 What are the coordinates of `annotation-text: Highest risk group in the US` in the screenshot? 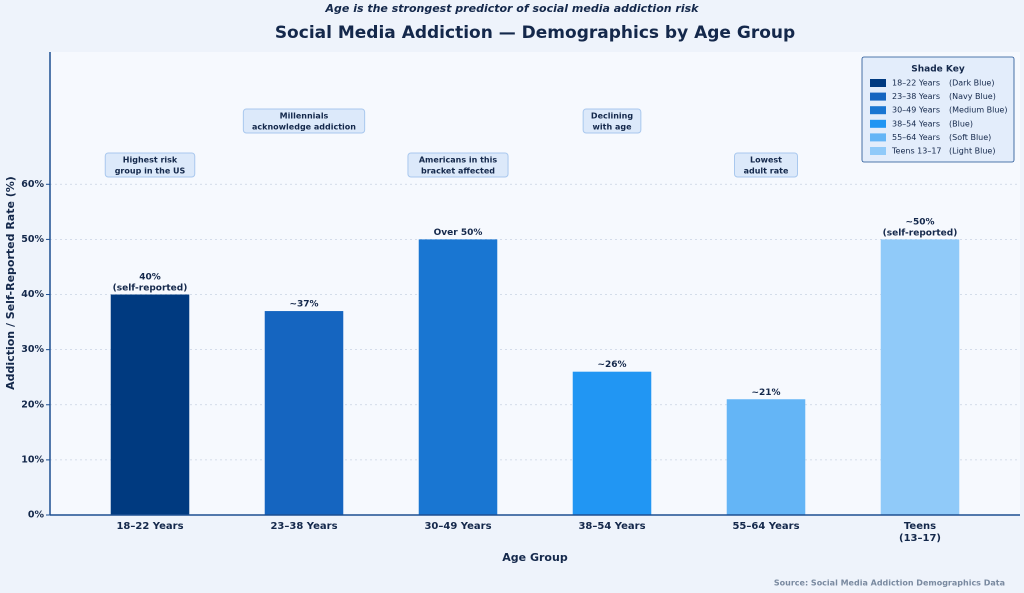 It's located at (150, 165).